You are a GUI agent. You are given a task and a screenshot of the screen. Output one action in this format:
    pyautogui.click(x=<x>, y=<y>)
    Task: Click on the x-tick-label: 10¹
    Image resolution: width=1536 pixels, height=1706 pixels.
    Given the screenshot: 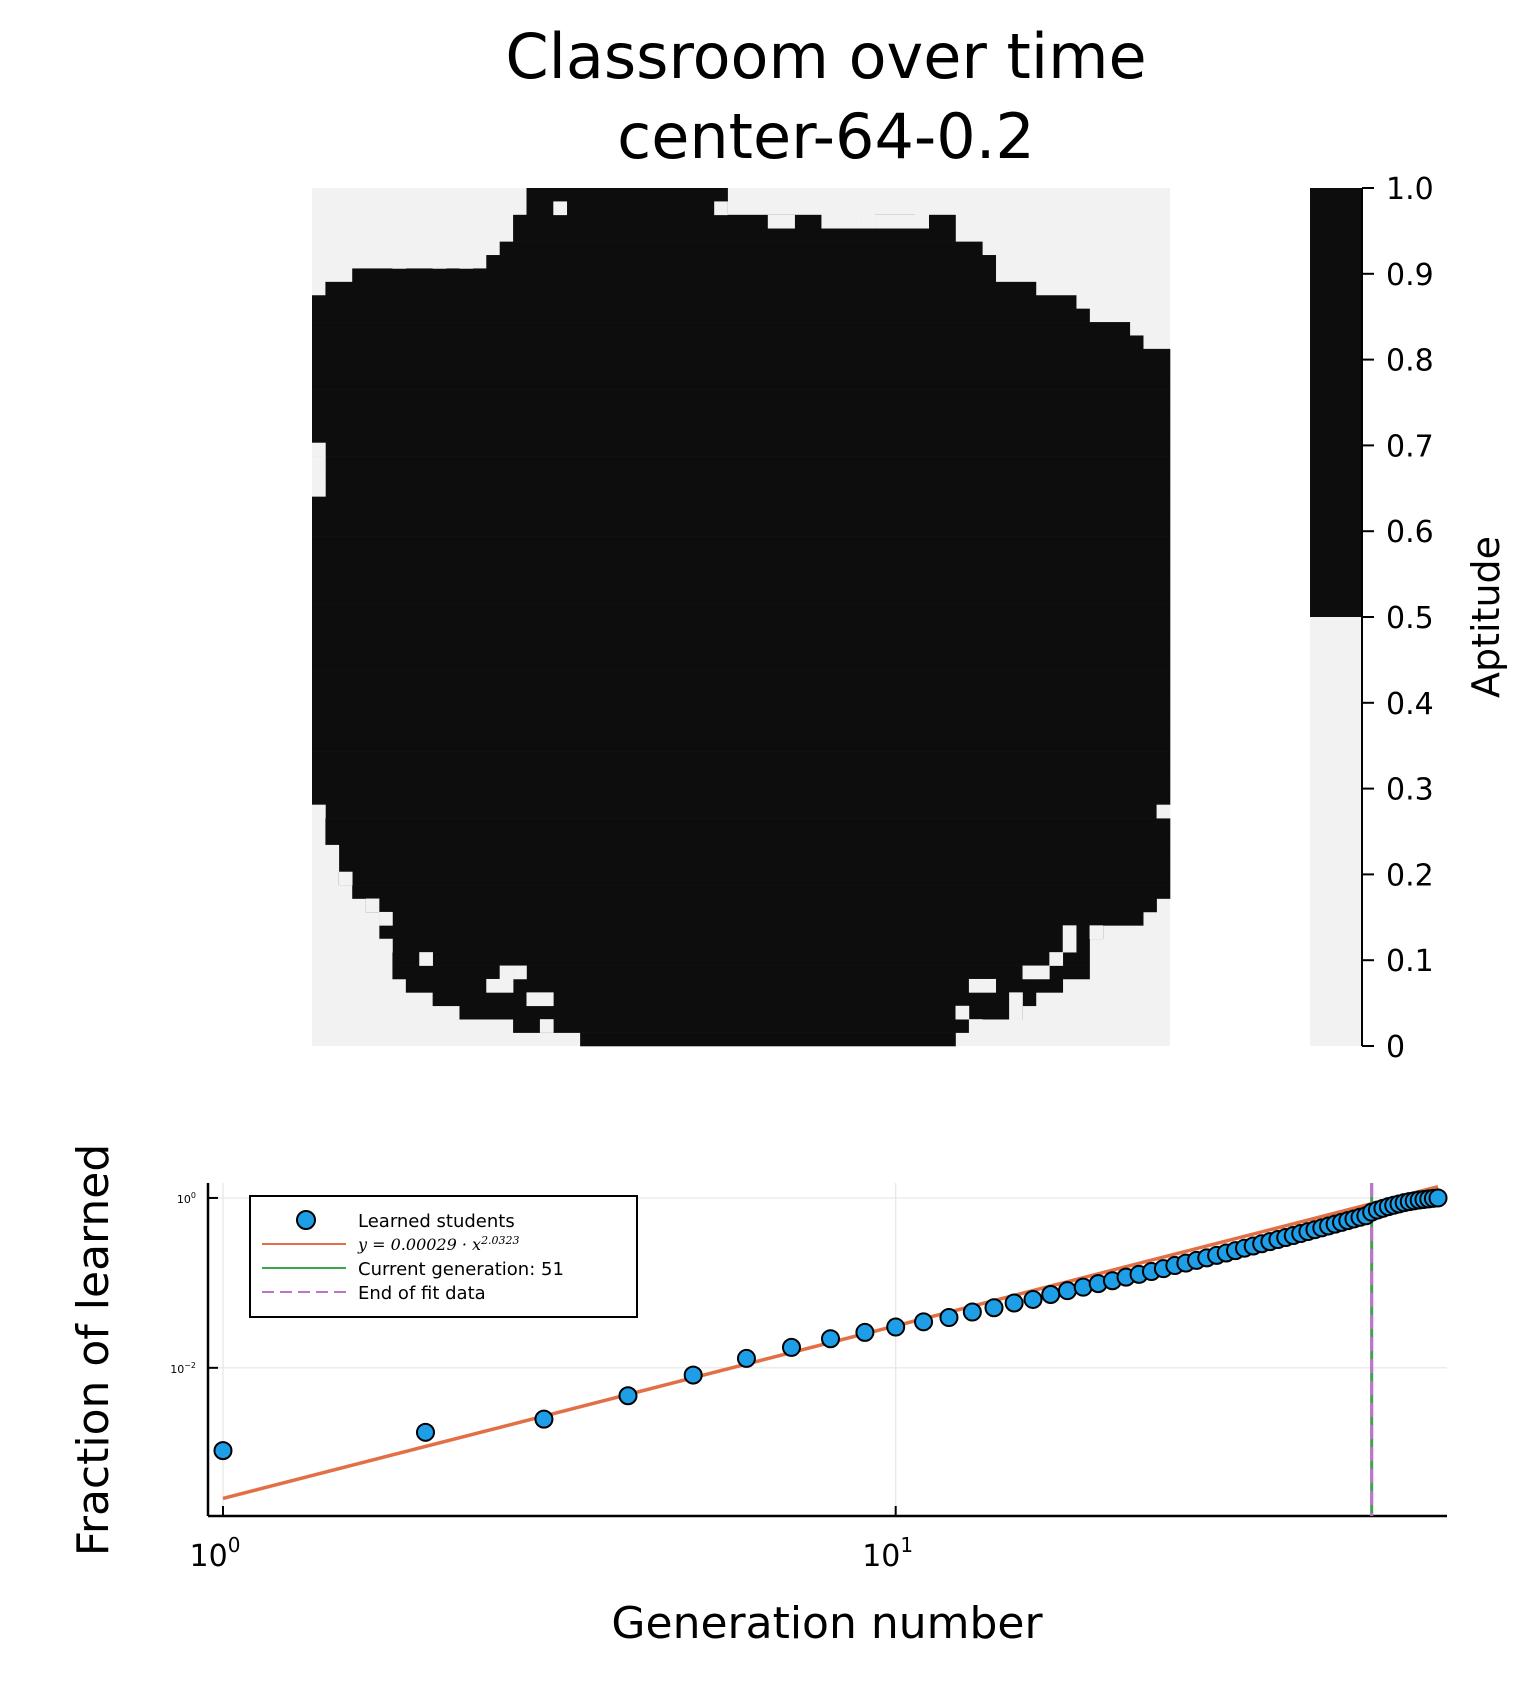 What is the action you would take?
    pyautogui.click(x=887, y=1553)
    